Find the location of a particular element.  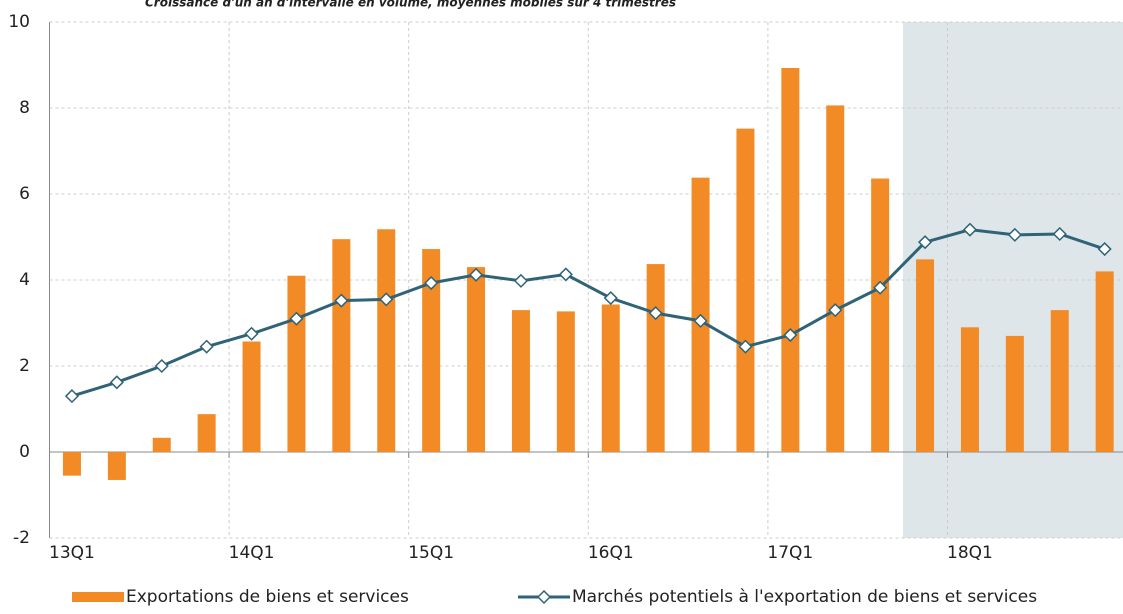

legend-label: Exportations de biens et services is located at coordinates (267, 597).